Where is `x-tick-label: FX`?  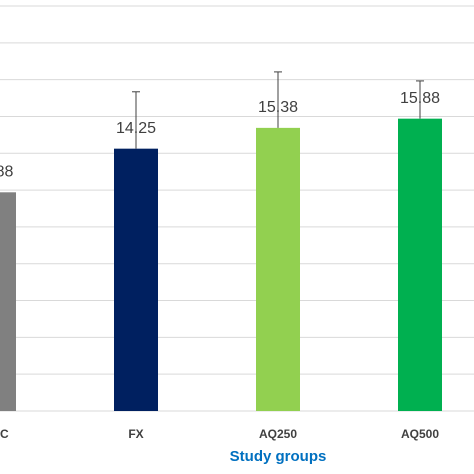
x-tick-label: FX is located at coordinates (135, 434).